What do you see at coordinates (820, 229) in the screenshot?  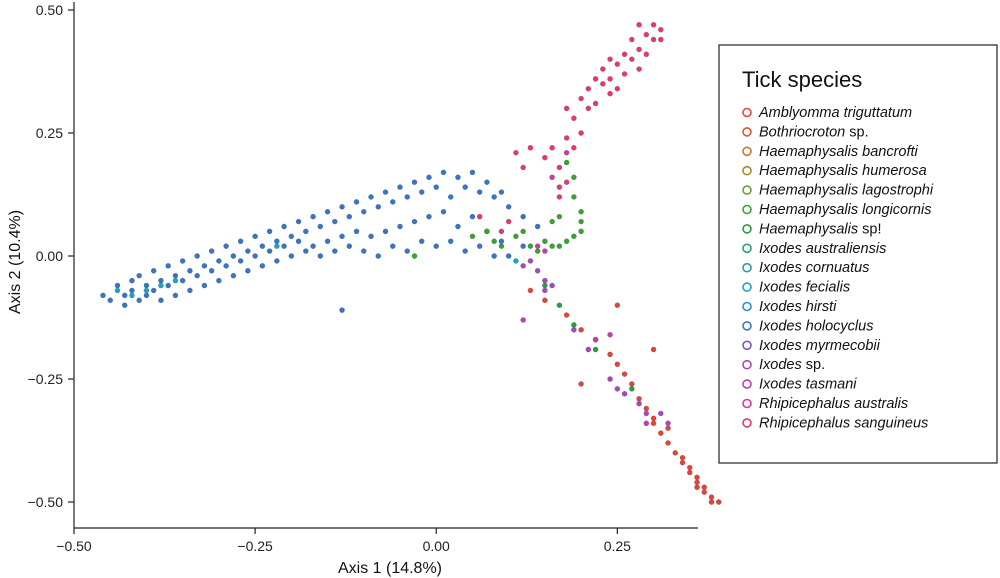 I see `legend-label: Haemaphysalis sp!` at bounding box center [820, 229].